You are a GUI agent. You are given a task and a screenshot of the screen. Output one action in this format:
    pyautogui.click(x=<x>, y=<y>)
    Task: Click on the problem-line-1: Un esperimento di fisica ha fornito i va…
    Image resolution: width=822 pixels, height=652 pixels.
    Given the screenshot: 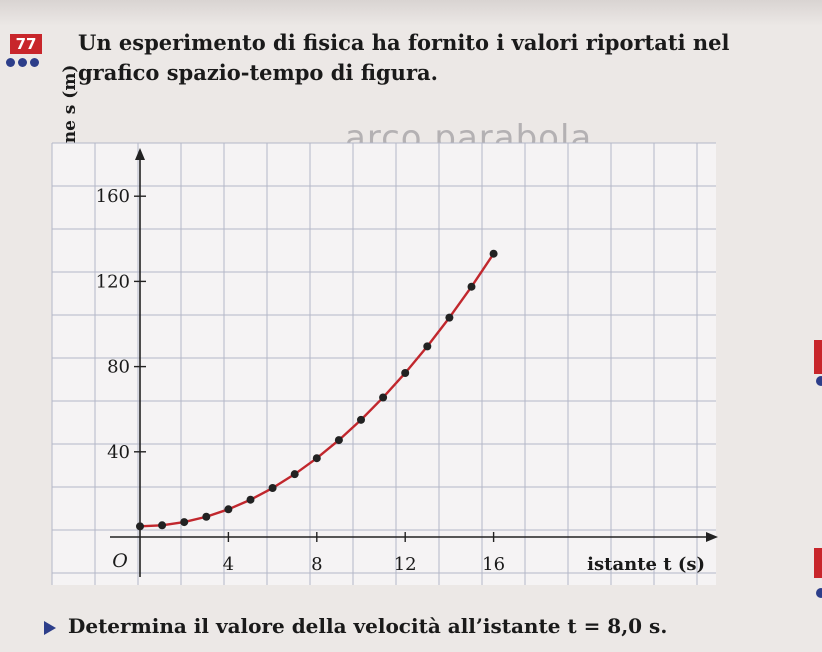 What is the action you would take?
    pyautogui.click(x=404, y=42)
    